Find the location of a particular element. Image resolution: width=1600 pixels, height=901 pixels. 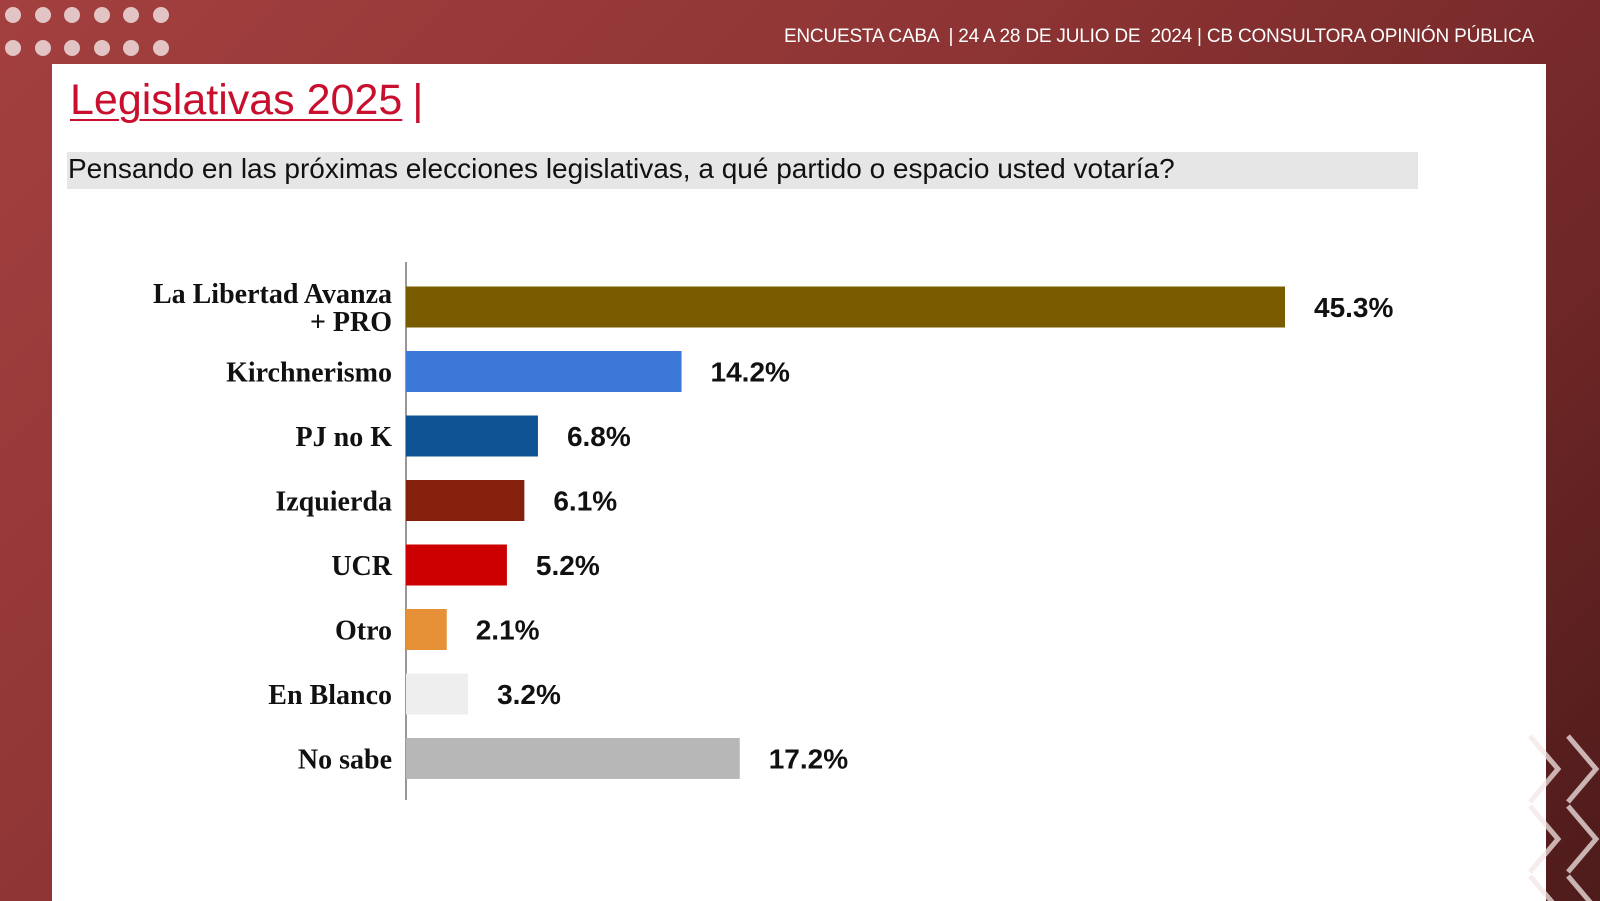

category-label: + PRO is located at coordinates (351, 322).